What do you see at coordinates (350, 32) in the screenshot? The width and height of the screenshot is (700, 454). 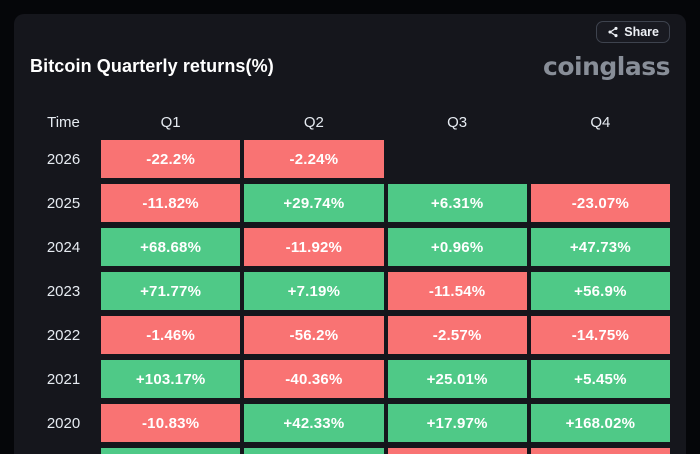 I see `share-row: Share` at bounding box center [350, 32].